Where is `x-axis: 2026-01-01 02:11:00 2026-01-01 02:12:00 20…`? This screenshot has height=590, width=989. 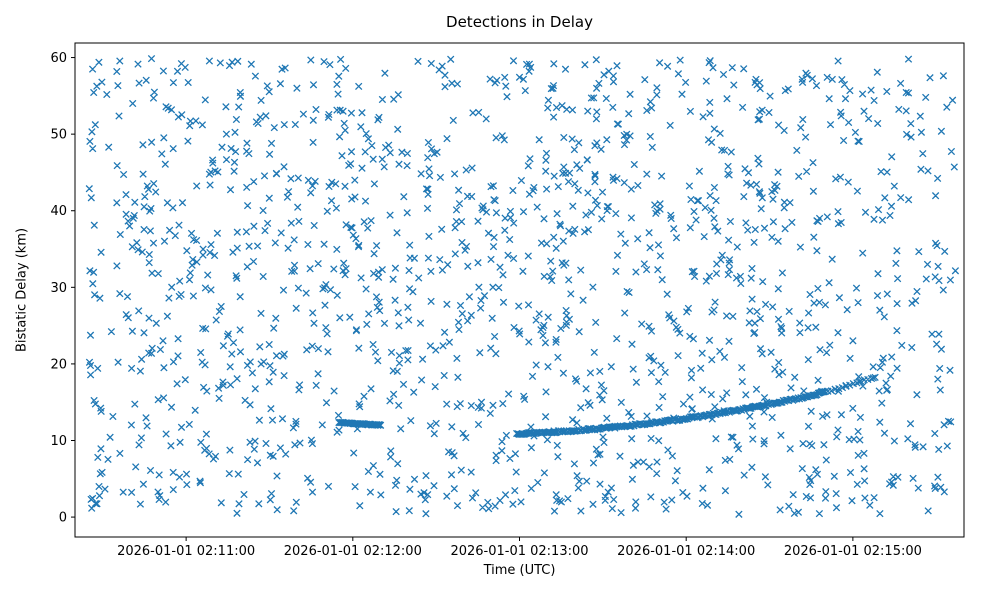 x-axis: 2026-01-01 02:11:00 2026-01-01 02:12:00 20… is located at coordinates (519, 548).